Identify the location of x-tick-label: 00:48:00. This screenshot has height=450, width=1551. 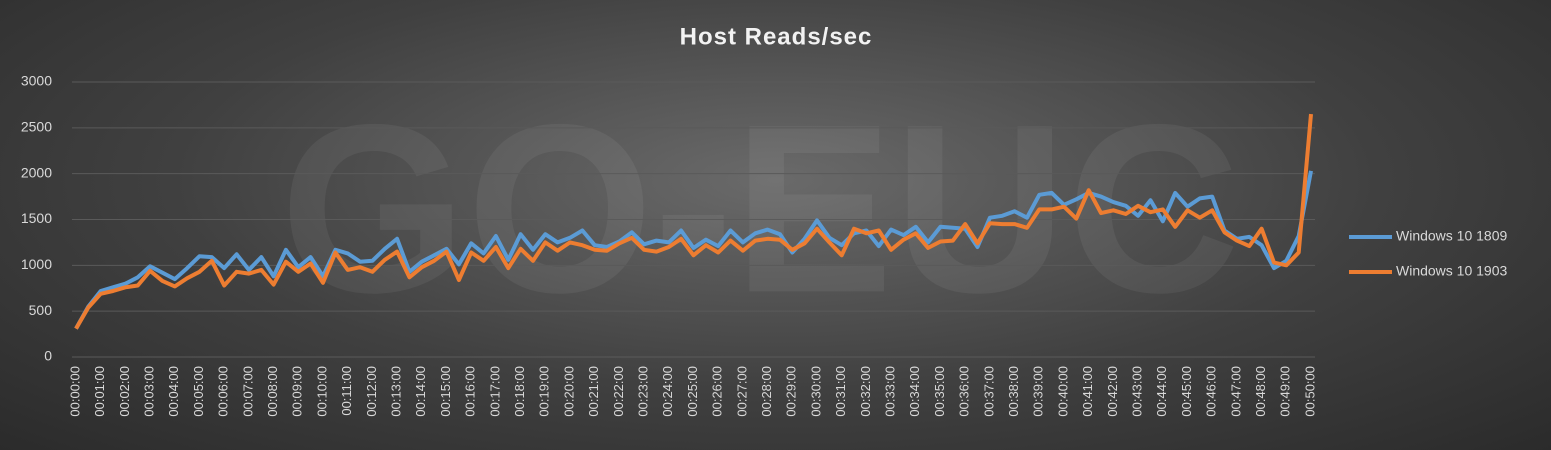
(1260, 391).